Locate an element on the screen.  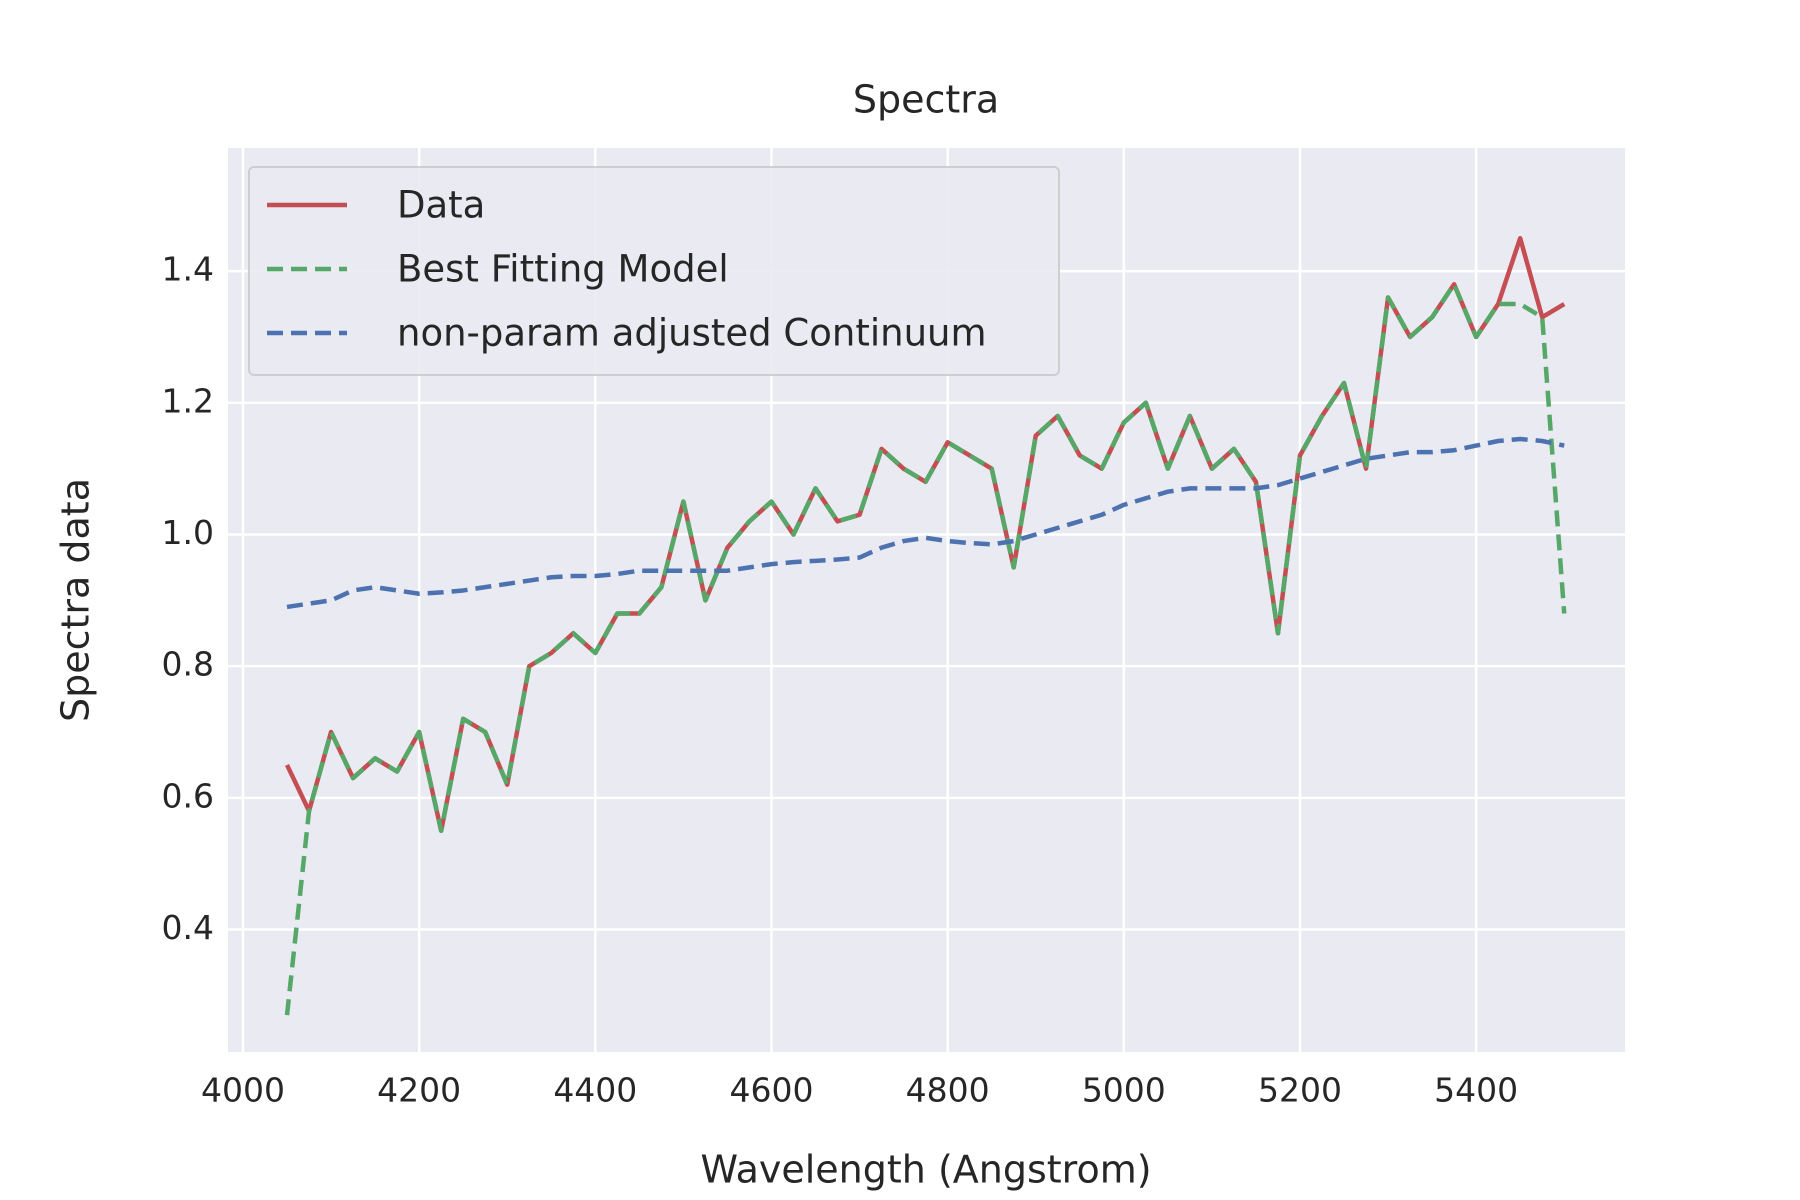
legend-box is located at coordinates (654, 271).